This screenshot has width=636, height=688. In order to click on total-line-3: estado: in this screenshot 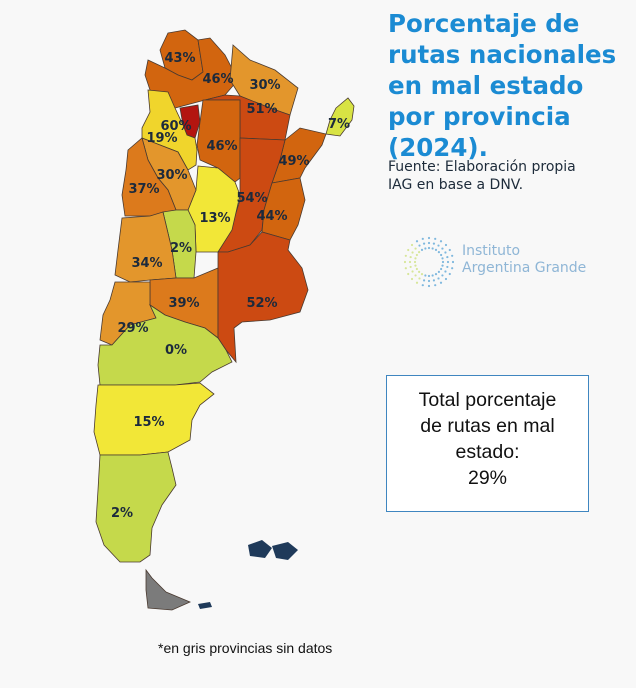, I will do `click(487, 452)`.